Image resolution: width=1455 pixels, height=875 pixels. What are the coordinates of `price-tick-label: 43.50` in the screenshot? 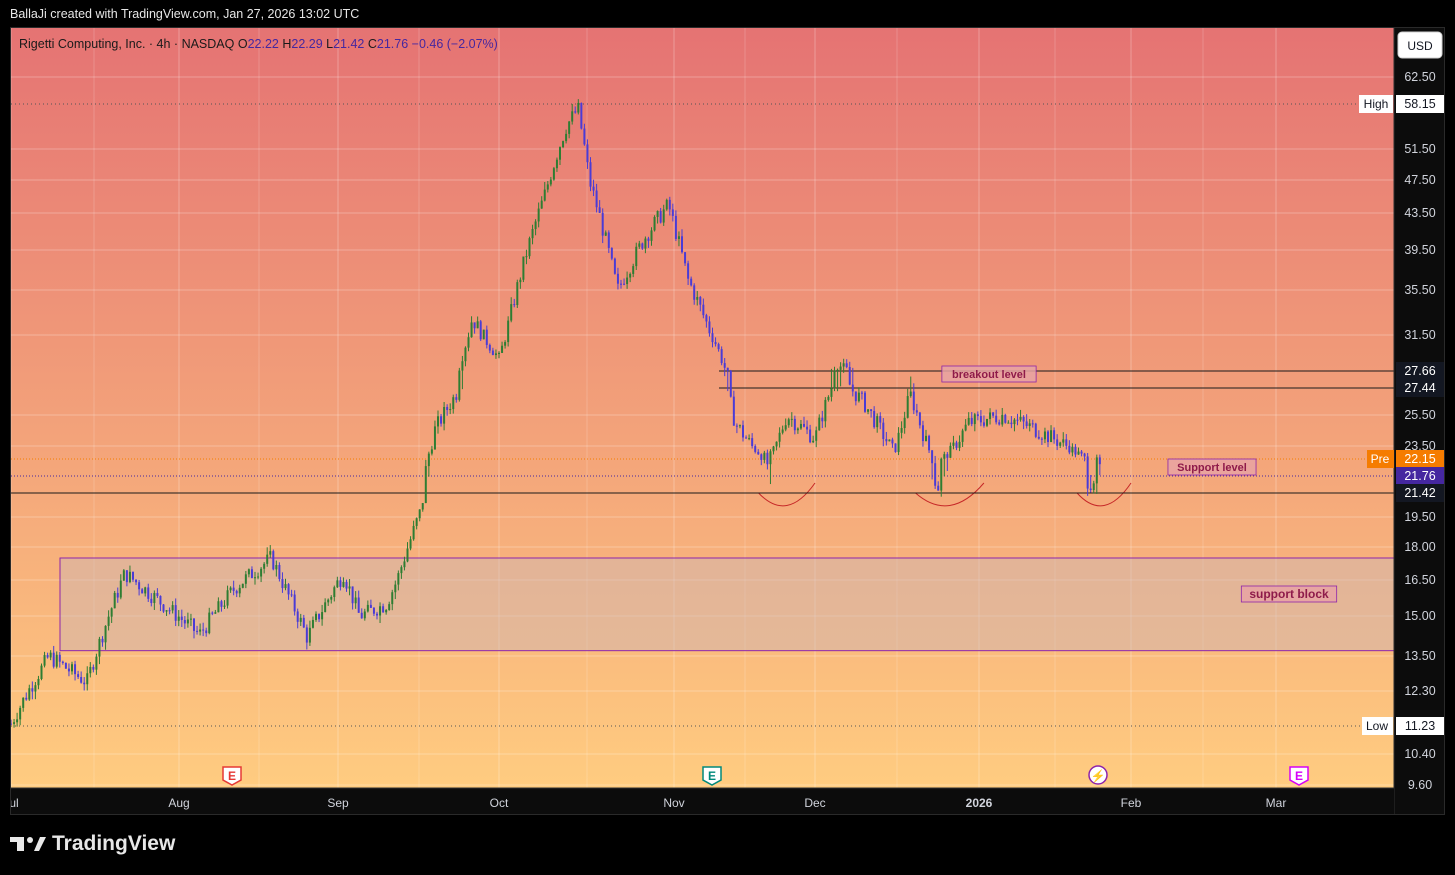 It's located at (1419, 213).